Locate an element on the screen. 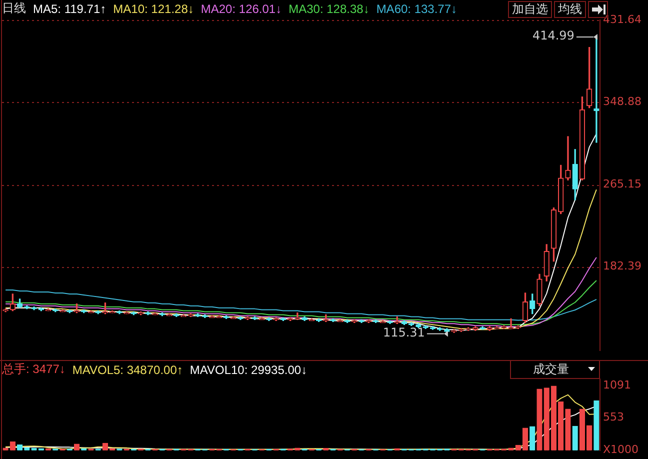  text: 加自选 is located at coordinates (530, 9).